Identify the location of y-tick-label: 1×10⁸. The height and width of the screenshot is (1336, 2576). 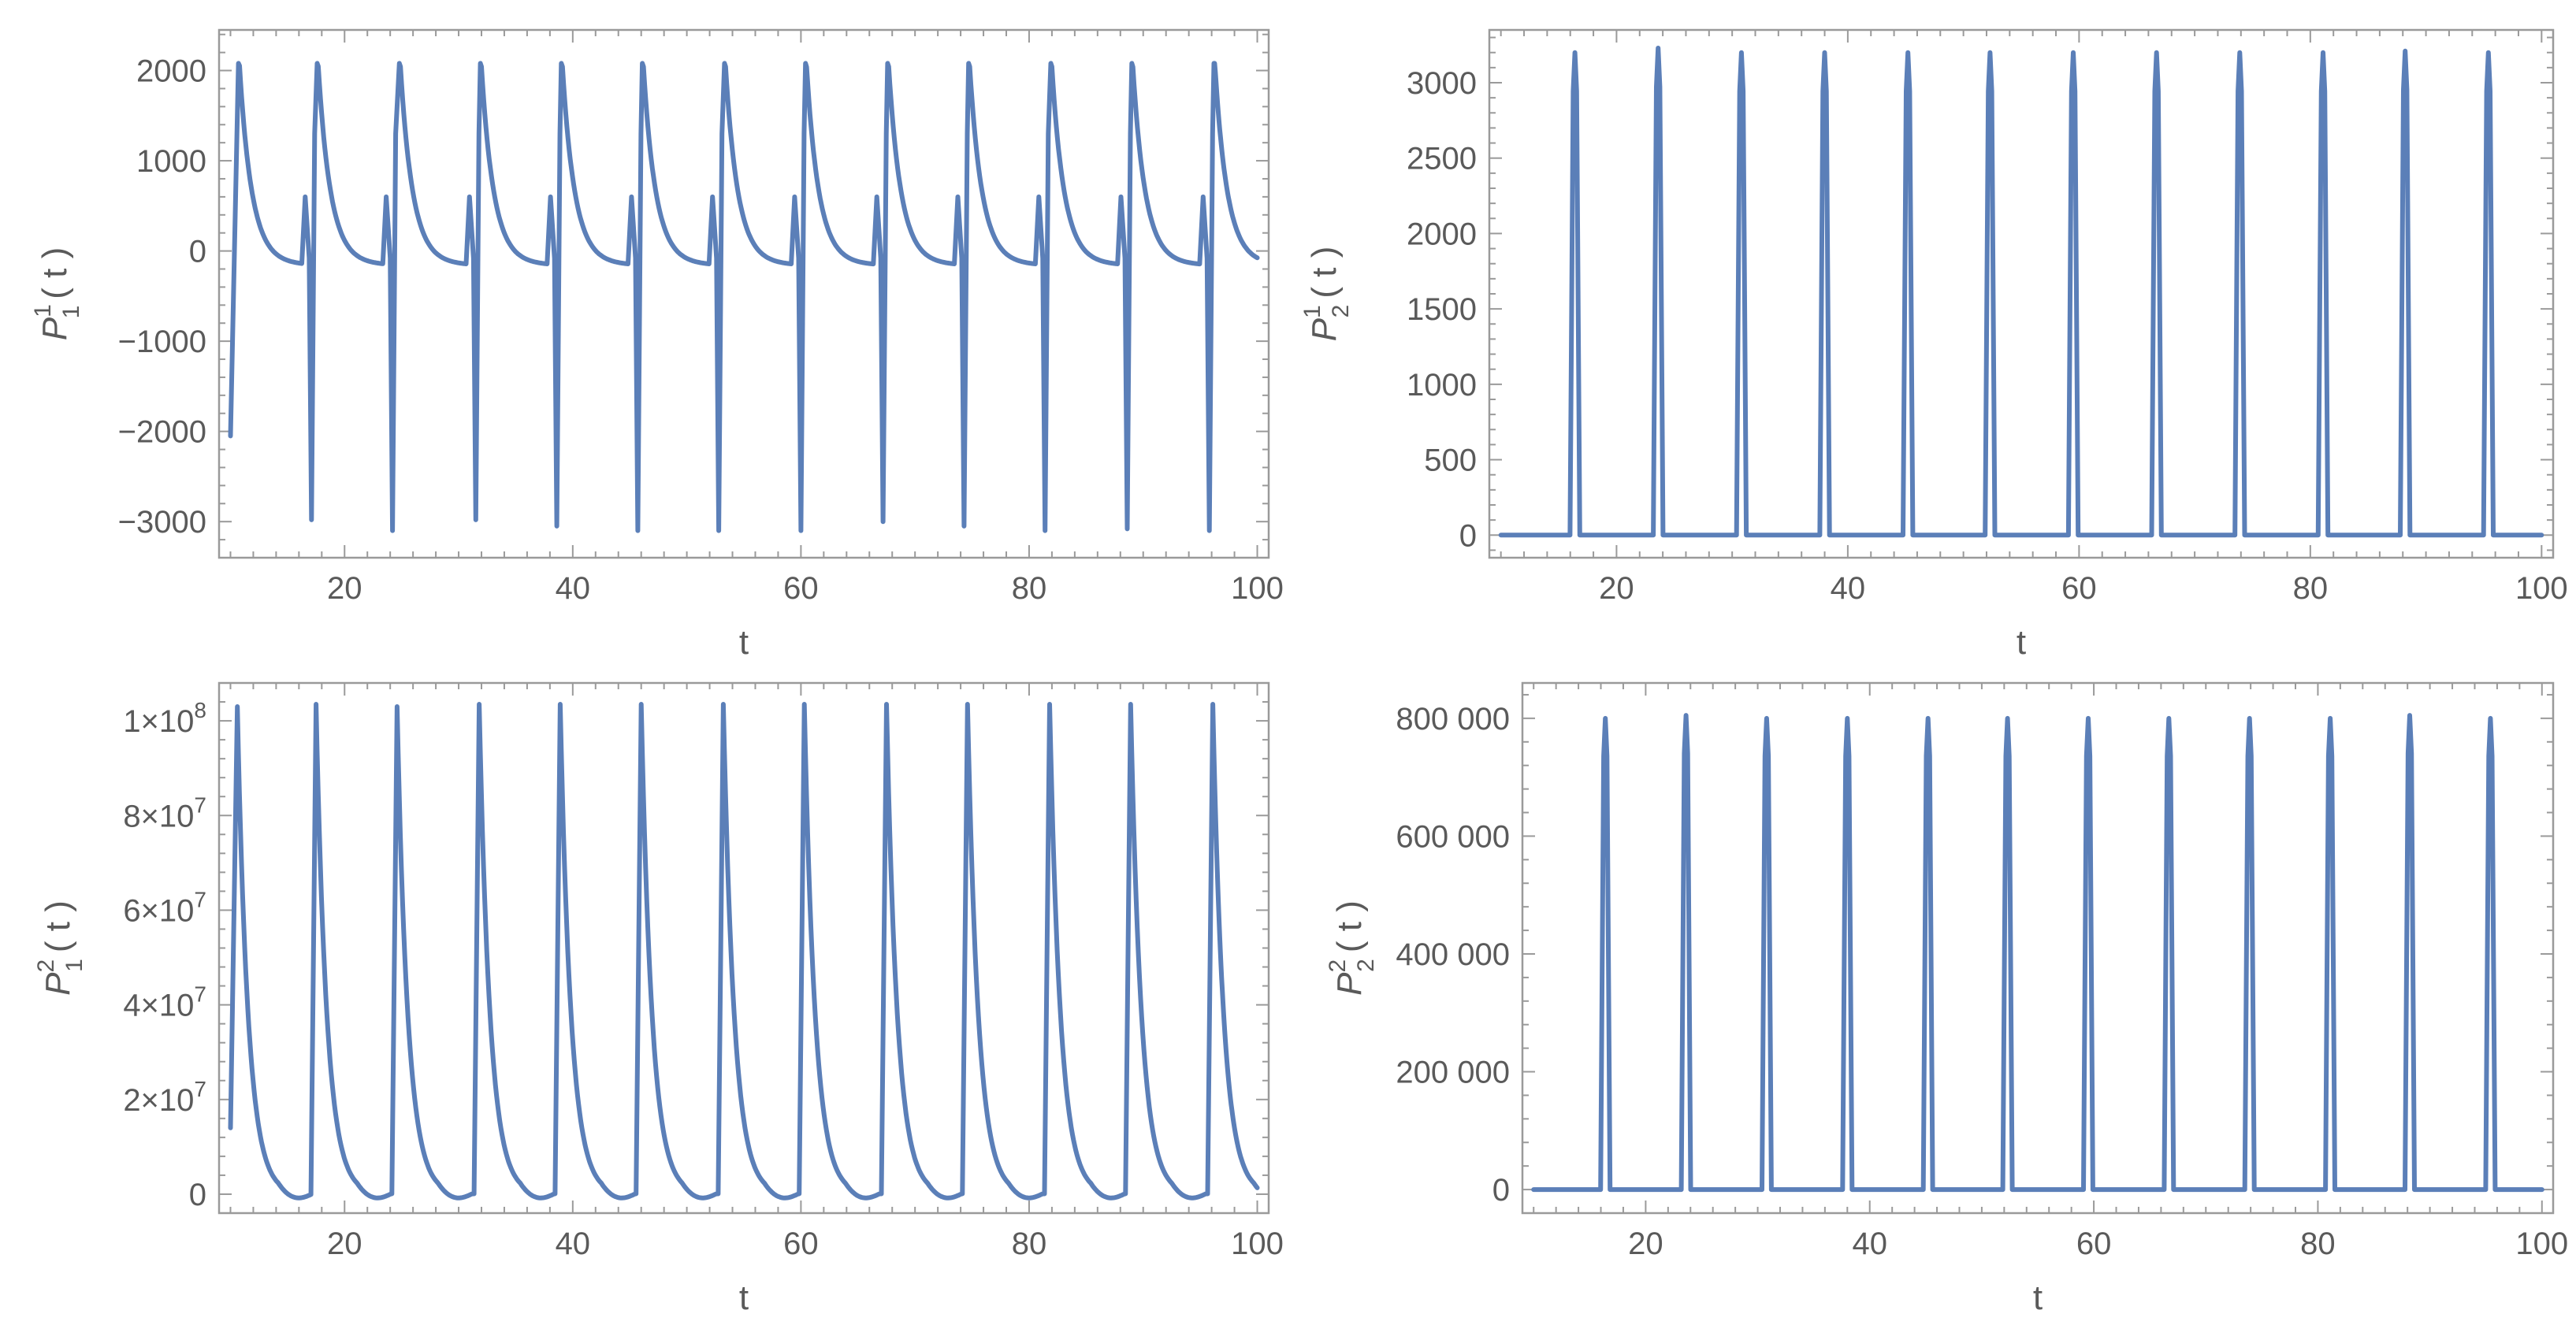
(164, 718).